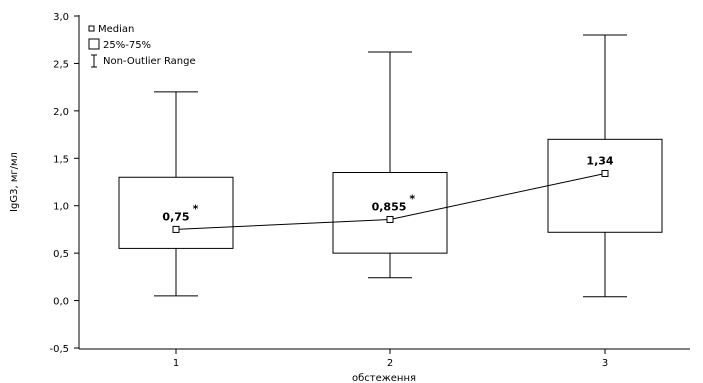  Describe the element at coordinates (14, 182) in the screenshot. I see `y-axis-title: IgG3, мг/мл` at that location.